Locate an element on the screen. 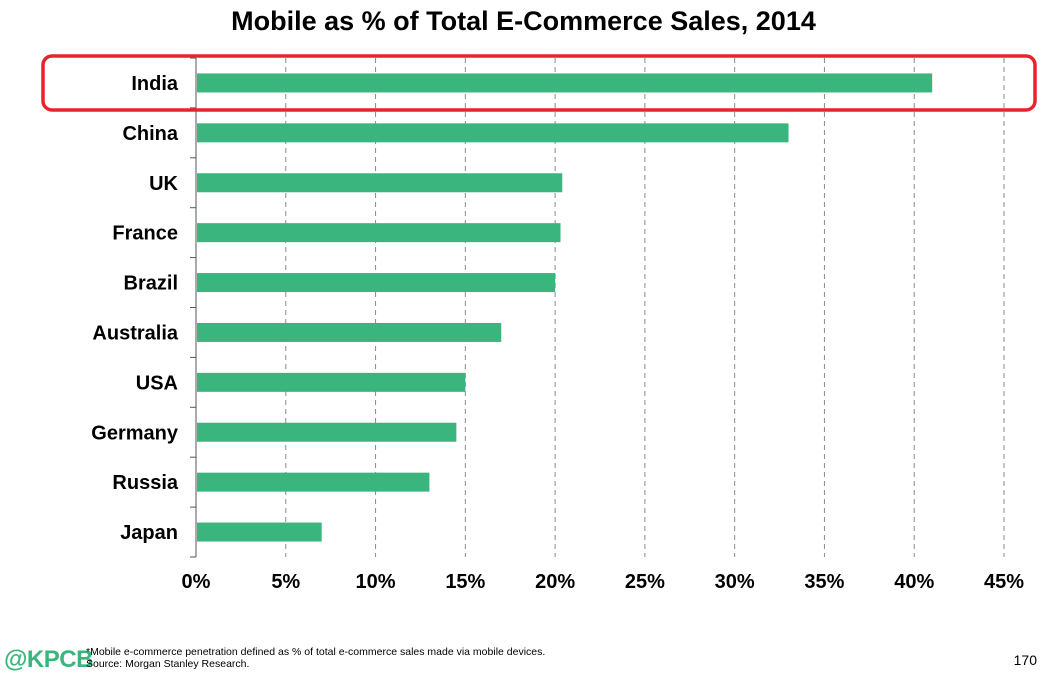 The width and height of the screenshot is (1047, 677). category-label-russia: Russia is located at coordinates (145, 483).